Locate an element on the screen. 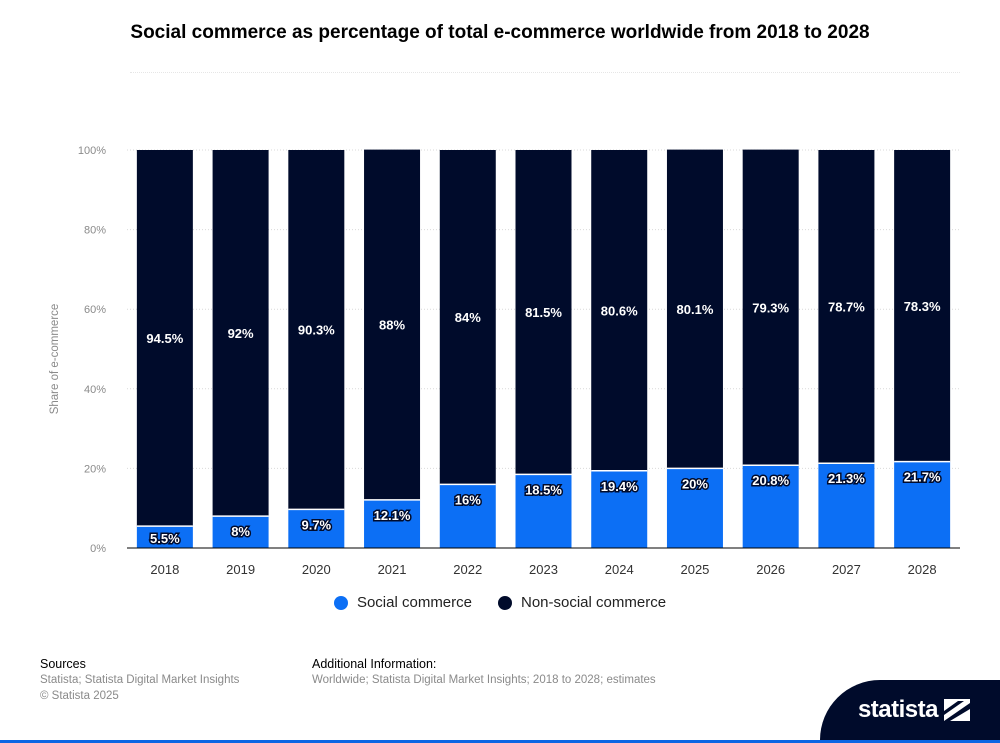  bar-social-2026 is located at coordinates (770, 506).